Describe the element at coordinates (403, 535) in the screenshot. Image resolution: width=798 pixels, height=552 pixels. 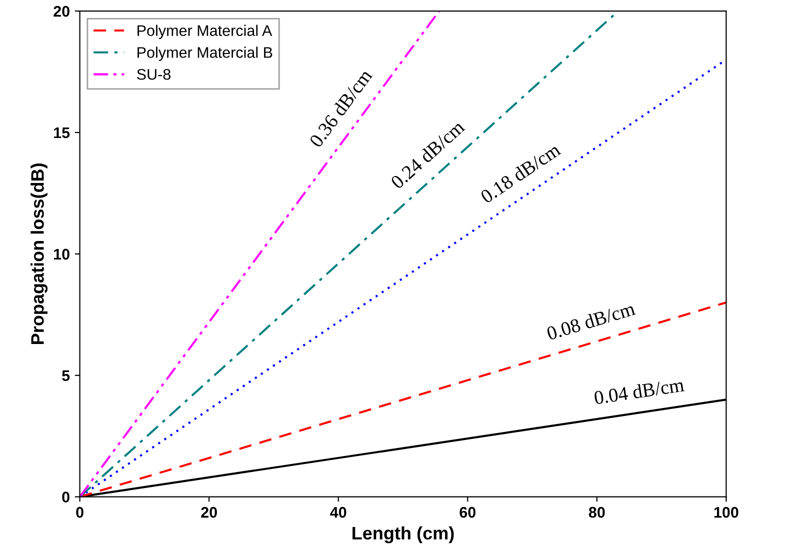
I see `x-axis-title: Length (cm)` at that location.